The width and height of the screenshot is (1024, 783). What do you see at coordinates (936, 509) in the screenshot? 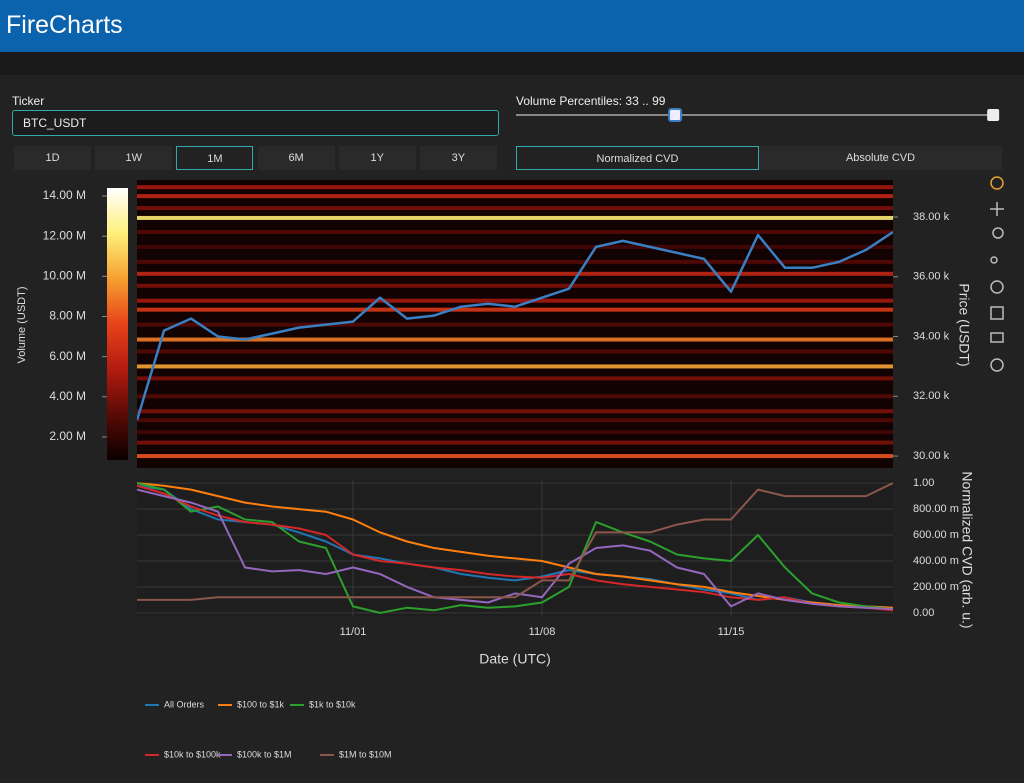
I see `y2-tick-label: 800.00 m` at bounding box center [936, 509].